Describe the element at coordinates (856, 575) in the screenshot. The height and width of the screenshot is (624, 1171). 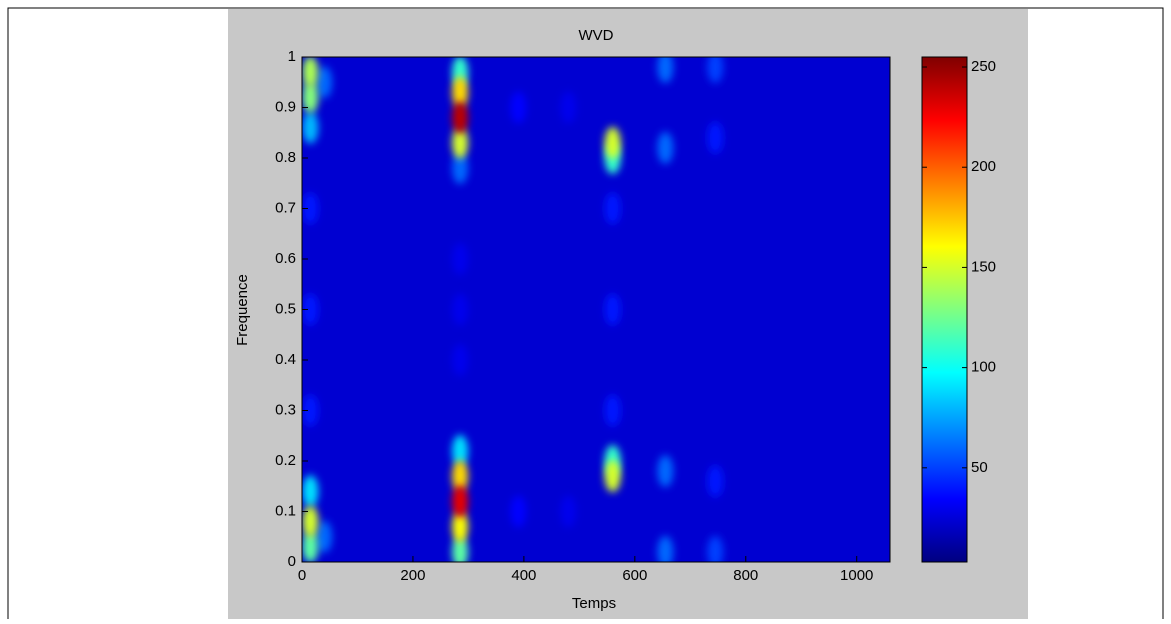
I see `x-tick-label: 1000` at that location.